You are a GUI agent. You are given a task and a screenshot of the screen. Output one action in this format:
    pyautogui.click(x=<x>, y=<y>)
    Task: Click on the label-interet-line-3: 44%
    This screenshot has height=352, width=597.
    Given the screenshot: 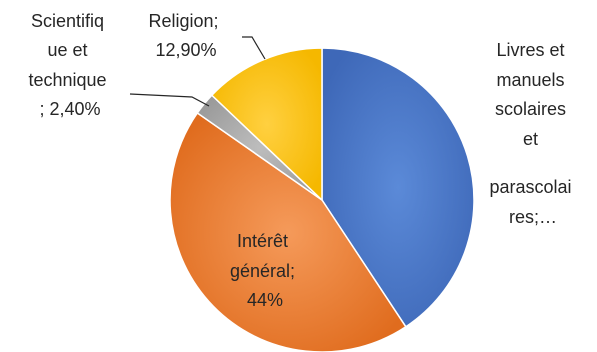 What is the action you would take?
    pyautogui.click(x=265, y=300)
    